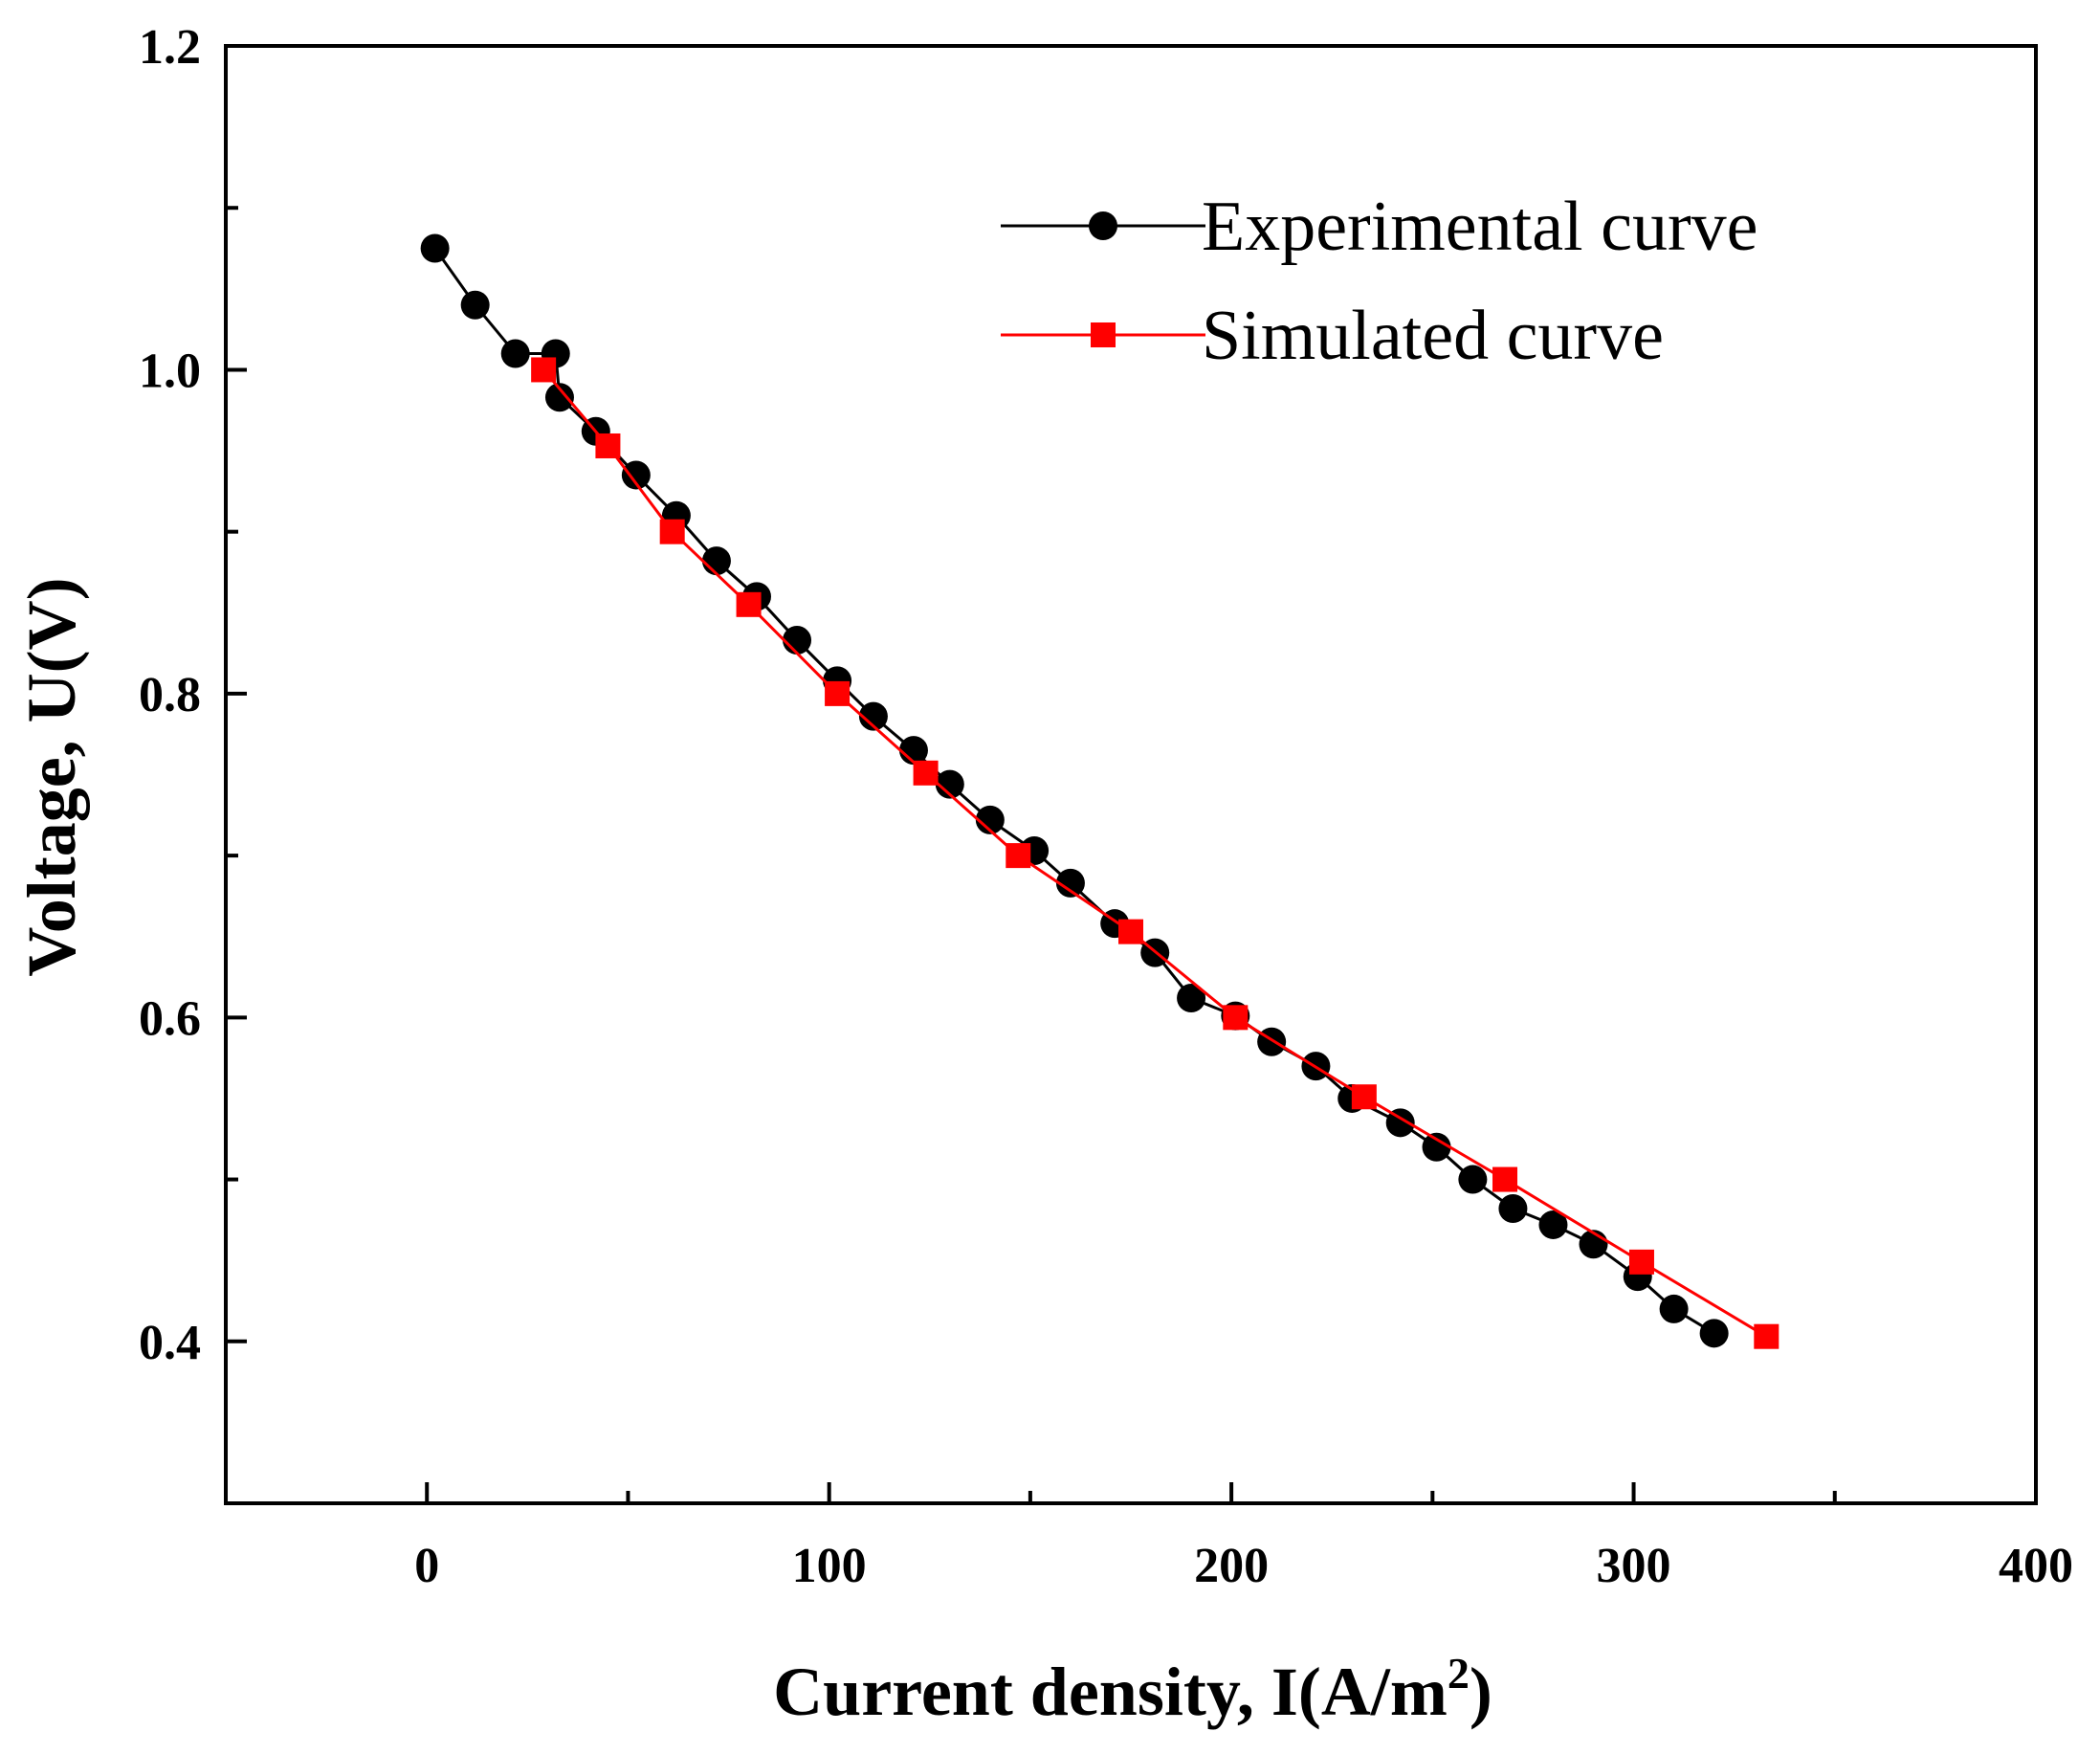 This screenshot has height=1754, width=2100. I want to click on y-tick-label: 1.0, so click(170, 371).